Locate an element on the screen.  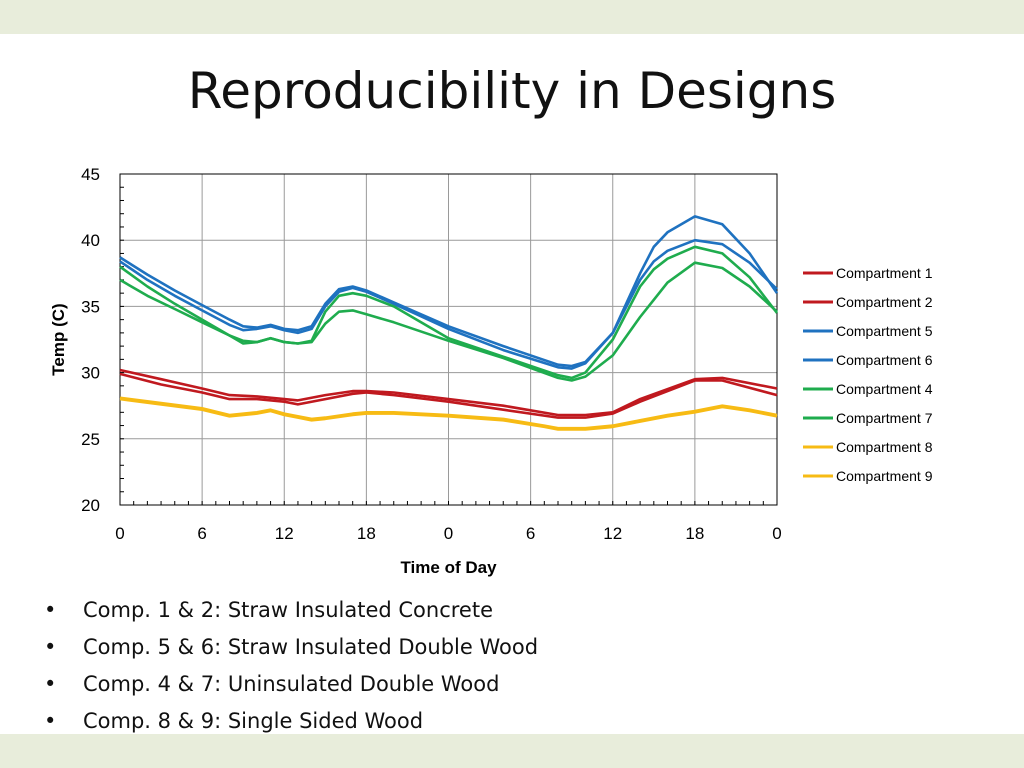
y-axis-label: Temp (C) is located at coordinates (58, 339).